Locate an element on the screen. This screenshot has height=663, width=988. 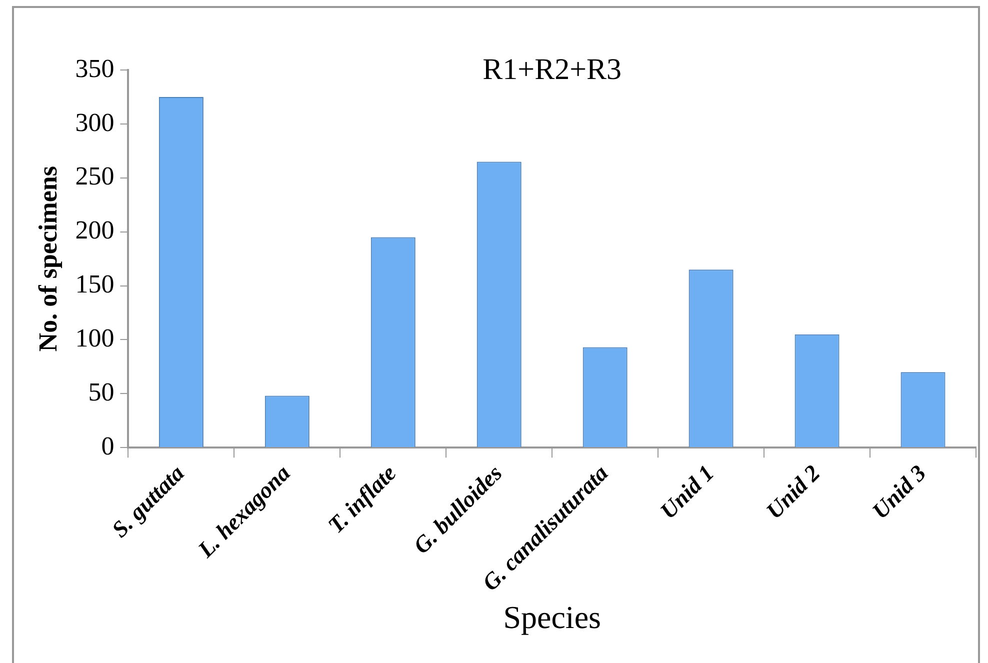
x-axis-title: Species is located at coordinates (552, 617).